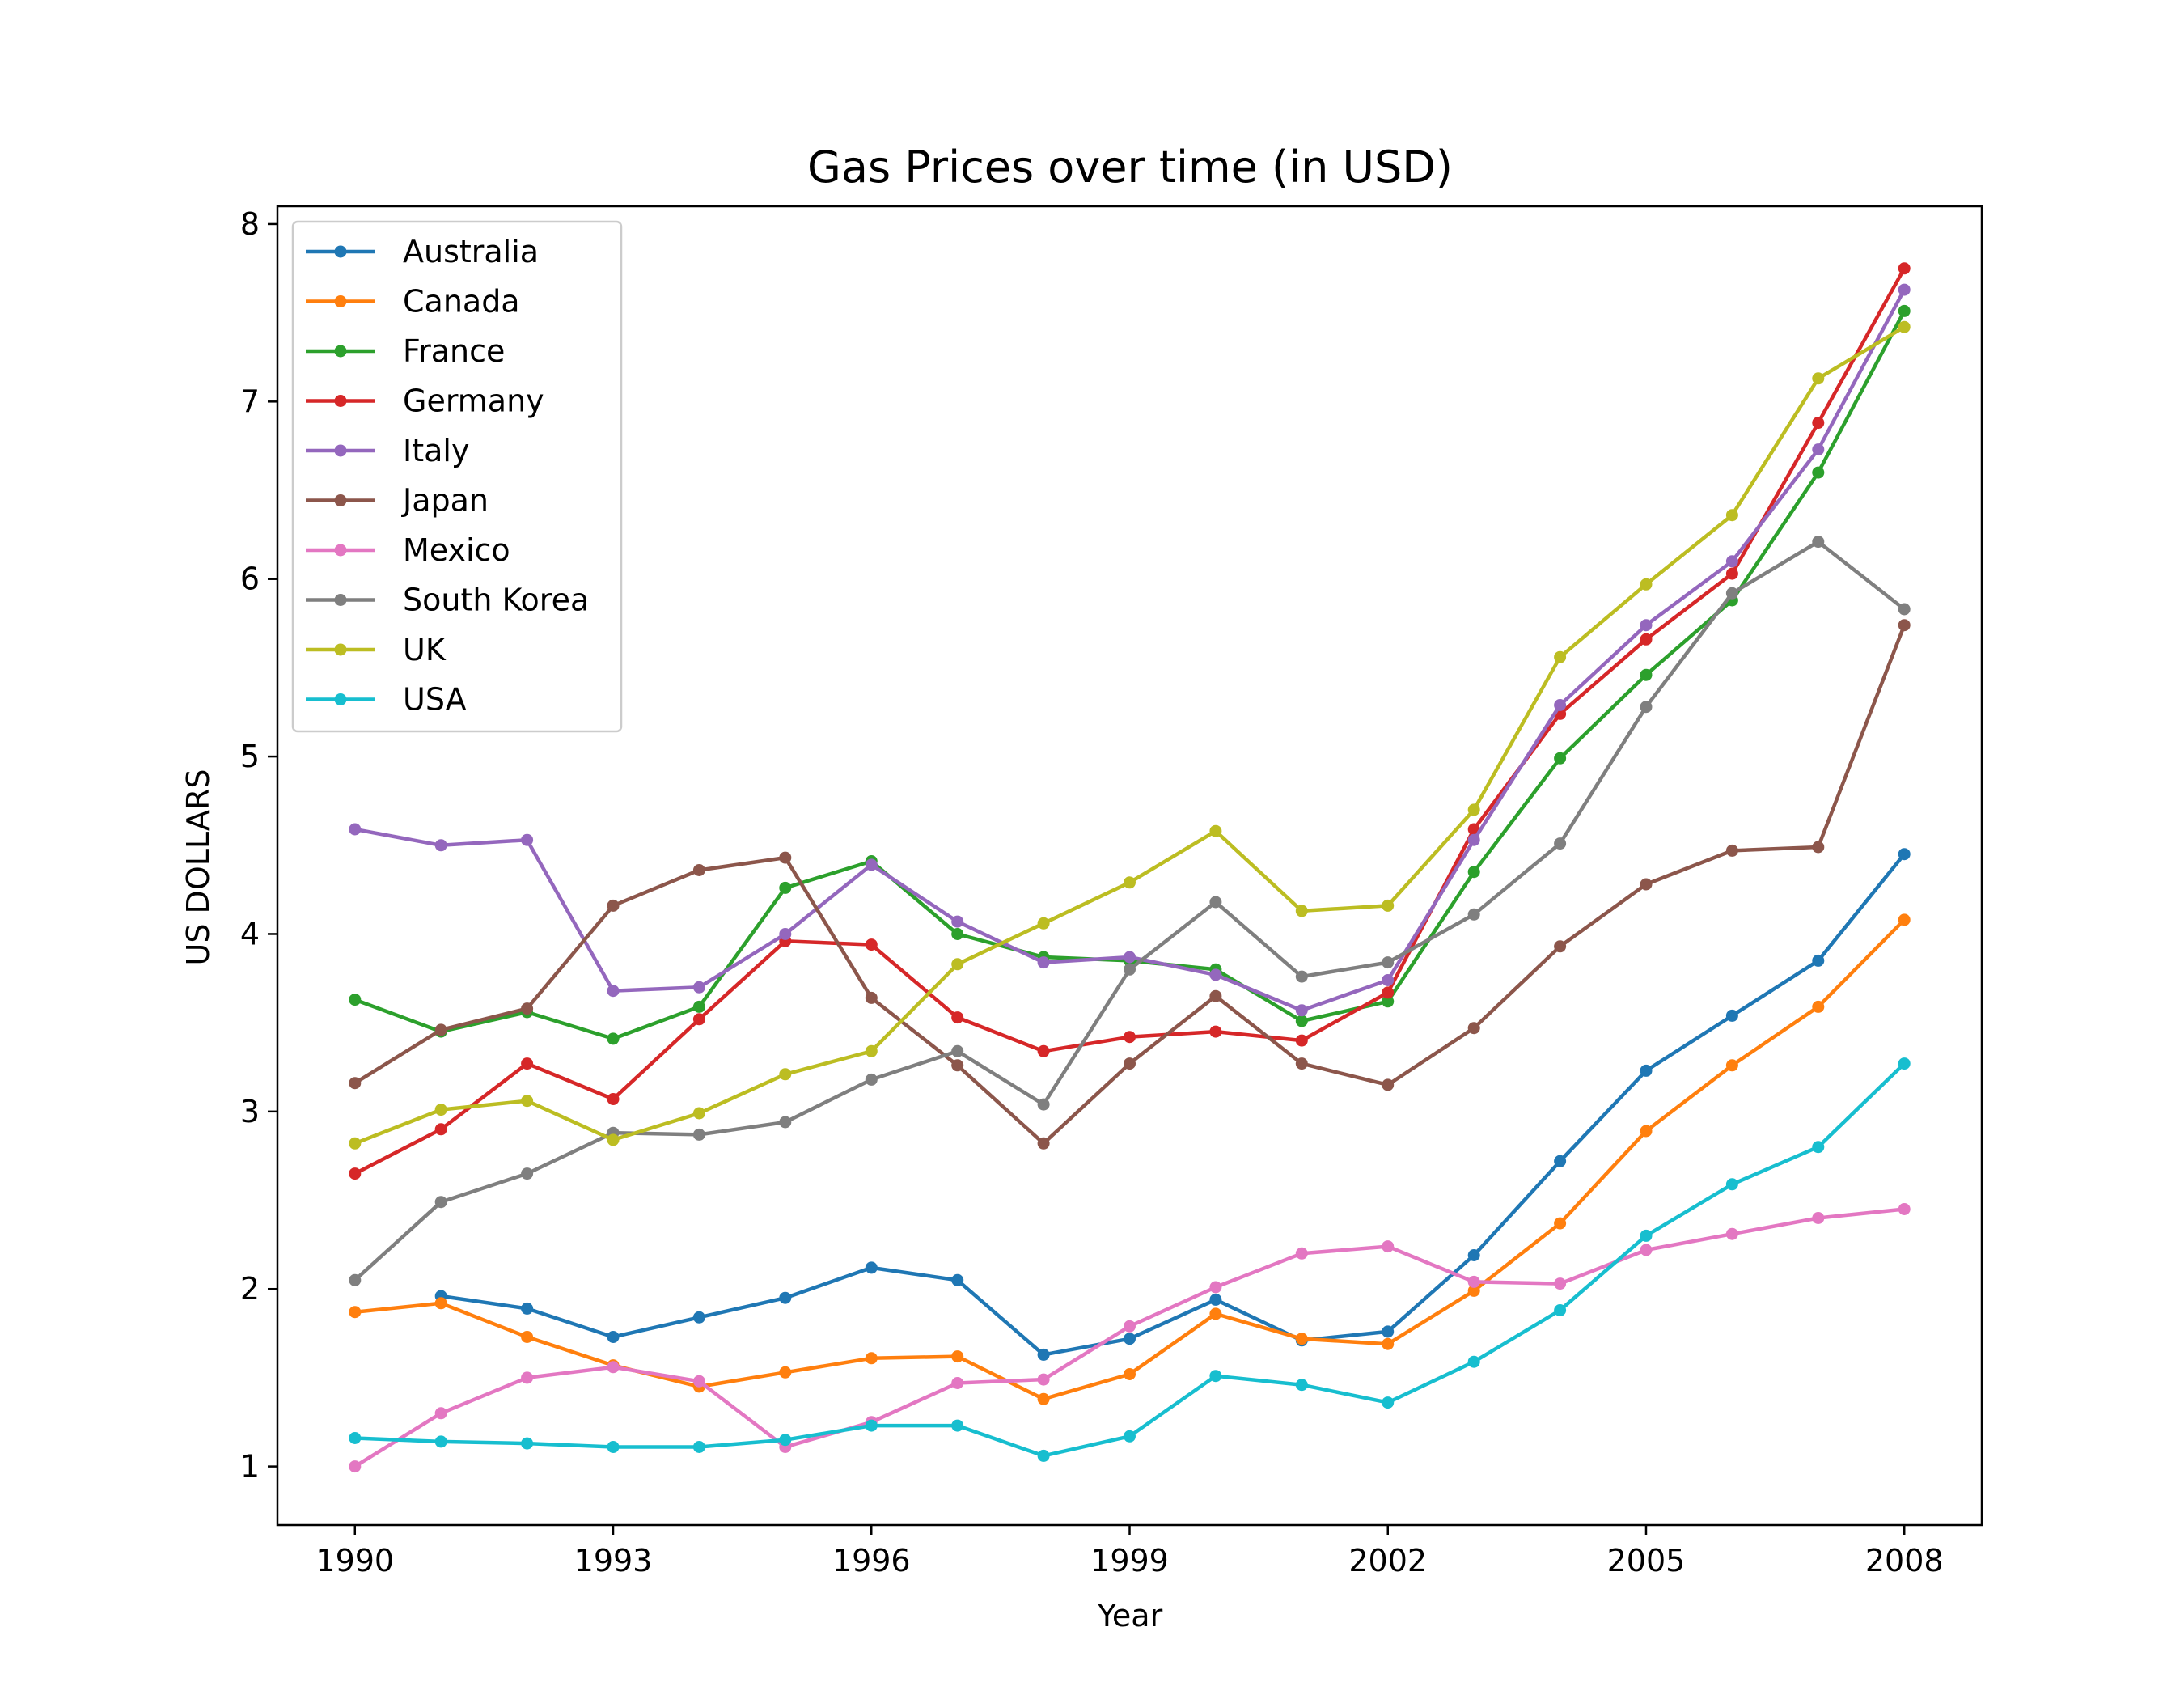 The image size is (2184, 1699). I want to click on legend-item-mexico: Mexico, so click(408, 550).